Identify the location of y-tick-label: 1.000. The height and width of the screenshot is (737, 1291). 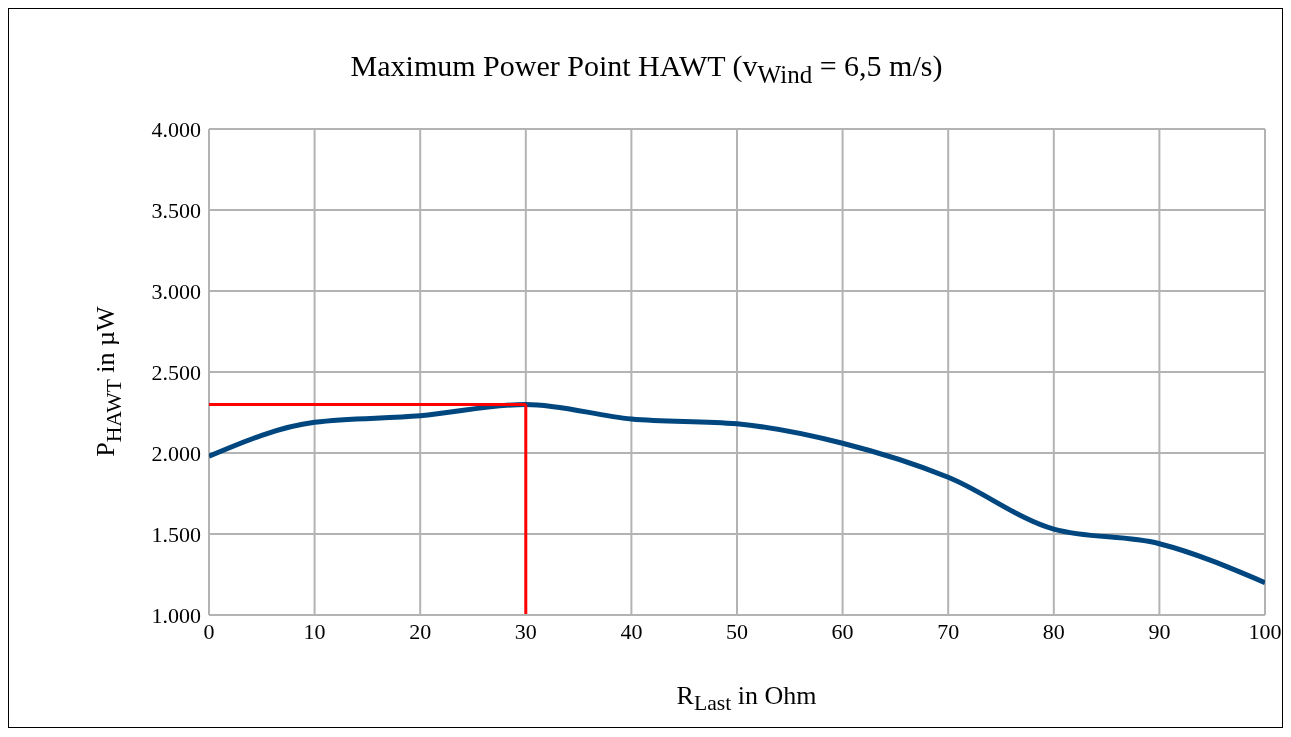
(176, 615).